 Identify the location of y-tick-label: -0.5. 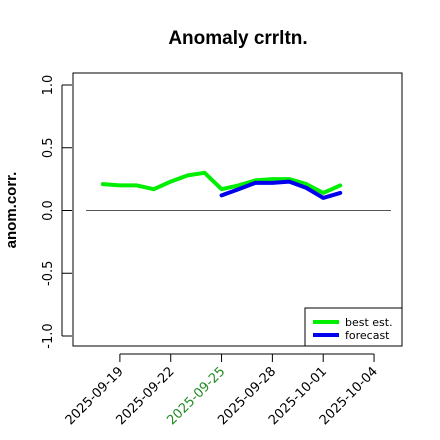
(48, 273).